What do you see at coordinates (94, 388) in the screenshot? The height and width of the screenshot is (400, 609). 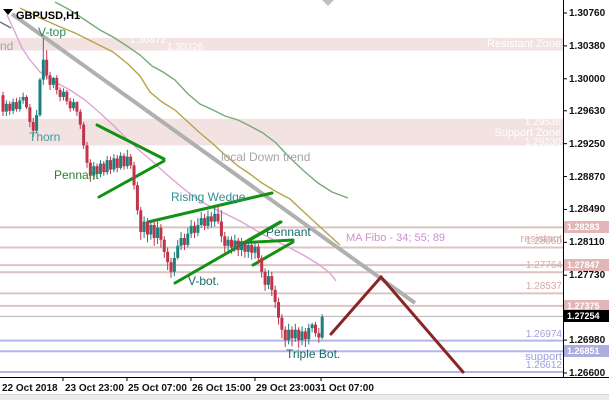 I see `time-tick-label: 23 Oct 23:00` at bounding box center [94, 388].